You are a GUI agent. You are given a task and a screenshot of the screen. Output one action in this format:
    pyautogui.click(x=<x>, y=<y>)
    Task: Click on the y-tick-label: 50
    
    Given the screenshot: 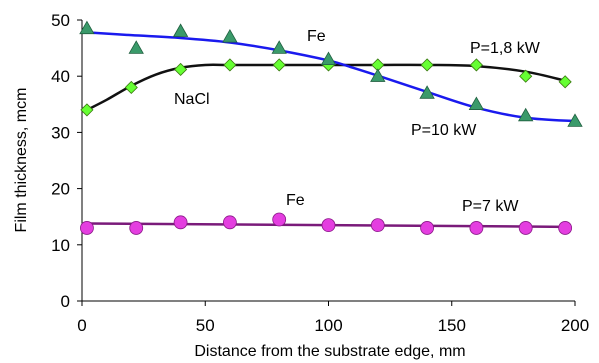 What is the action you would take?
    pyautogui.click(x=60, y=20)
    